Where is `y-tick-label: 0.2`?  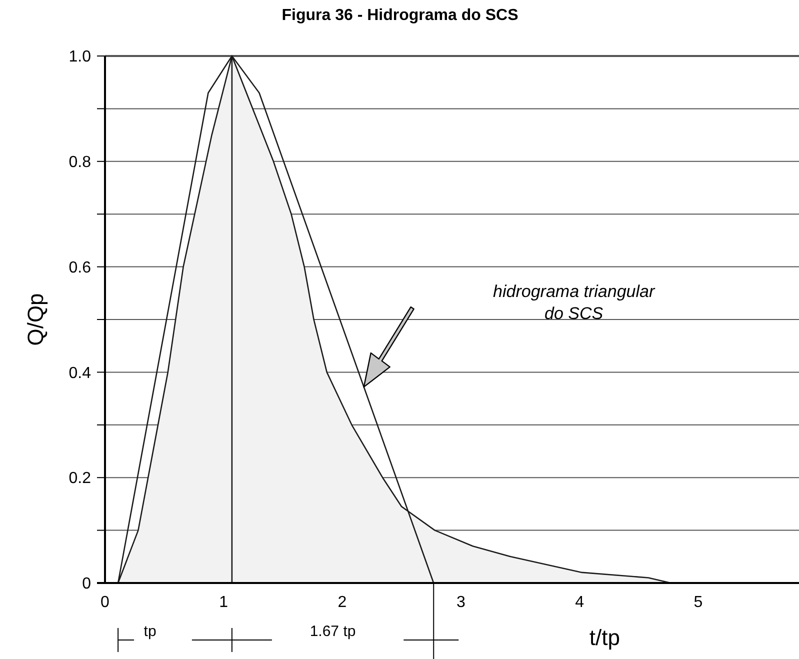
y-tick-label: 0.2 is located at coordinates (80, 479).